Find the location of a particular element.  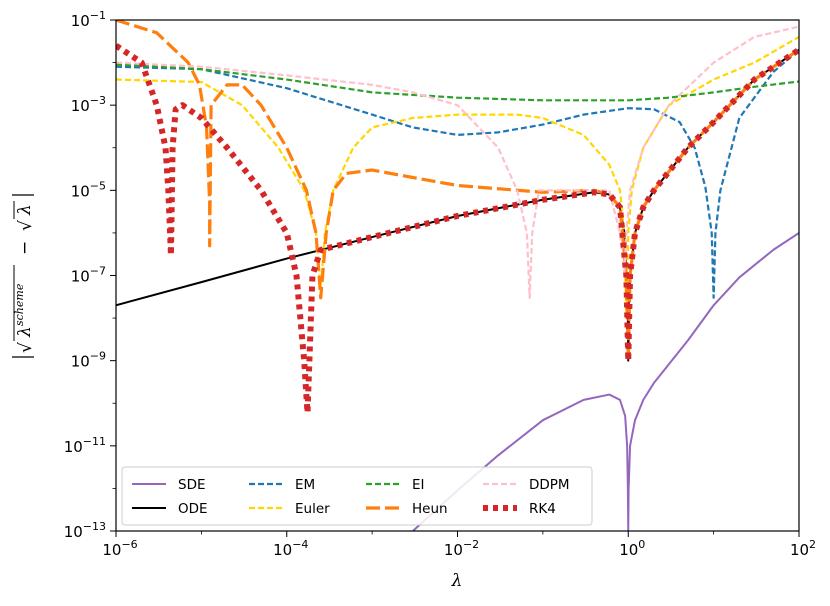

legend-label-ddpm: DDPM is located at coordinates (549, 485).